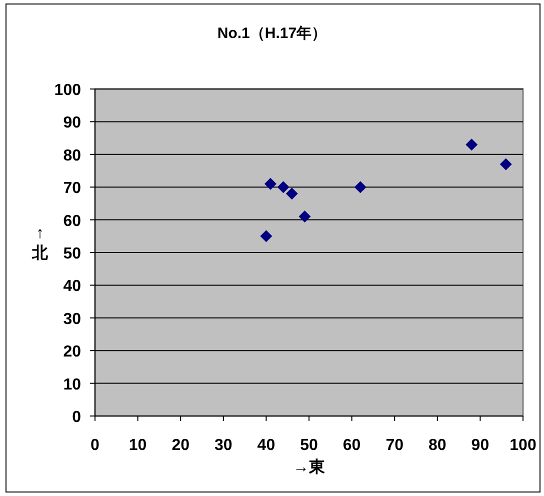 The height and width of the screenshot is (496, 544). Describe the element at coordinates (72, 287) in the screenshot. I see `y-tick-label: 40` at that location.